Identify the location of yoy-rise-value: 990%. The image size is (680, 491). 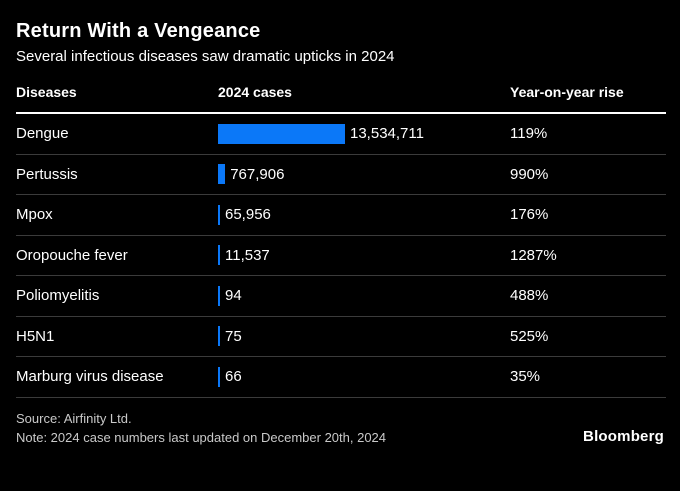
(529, 174).